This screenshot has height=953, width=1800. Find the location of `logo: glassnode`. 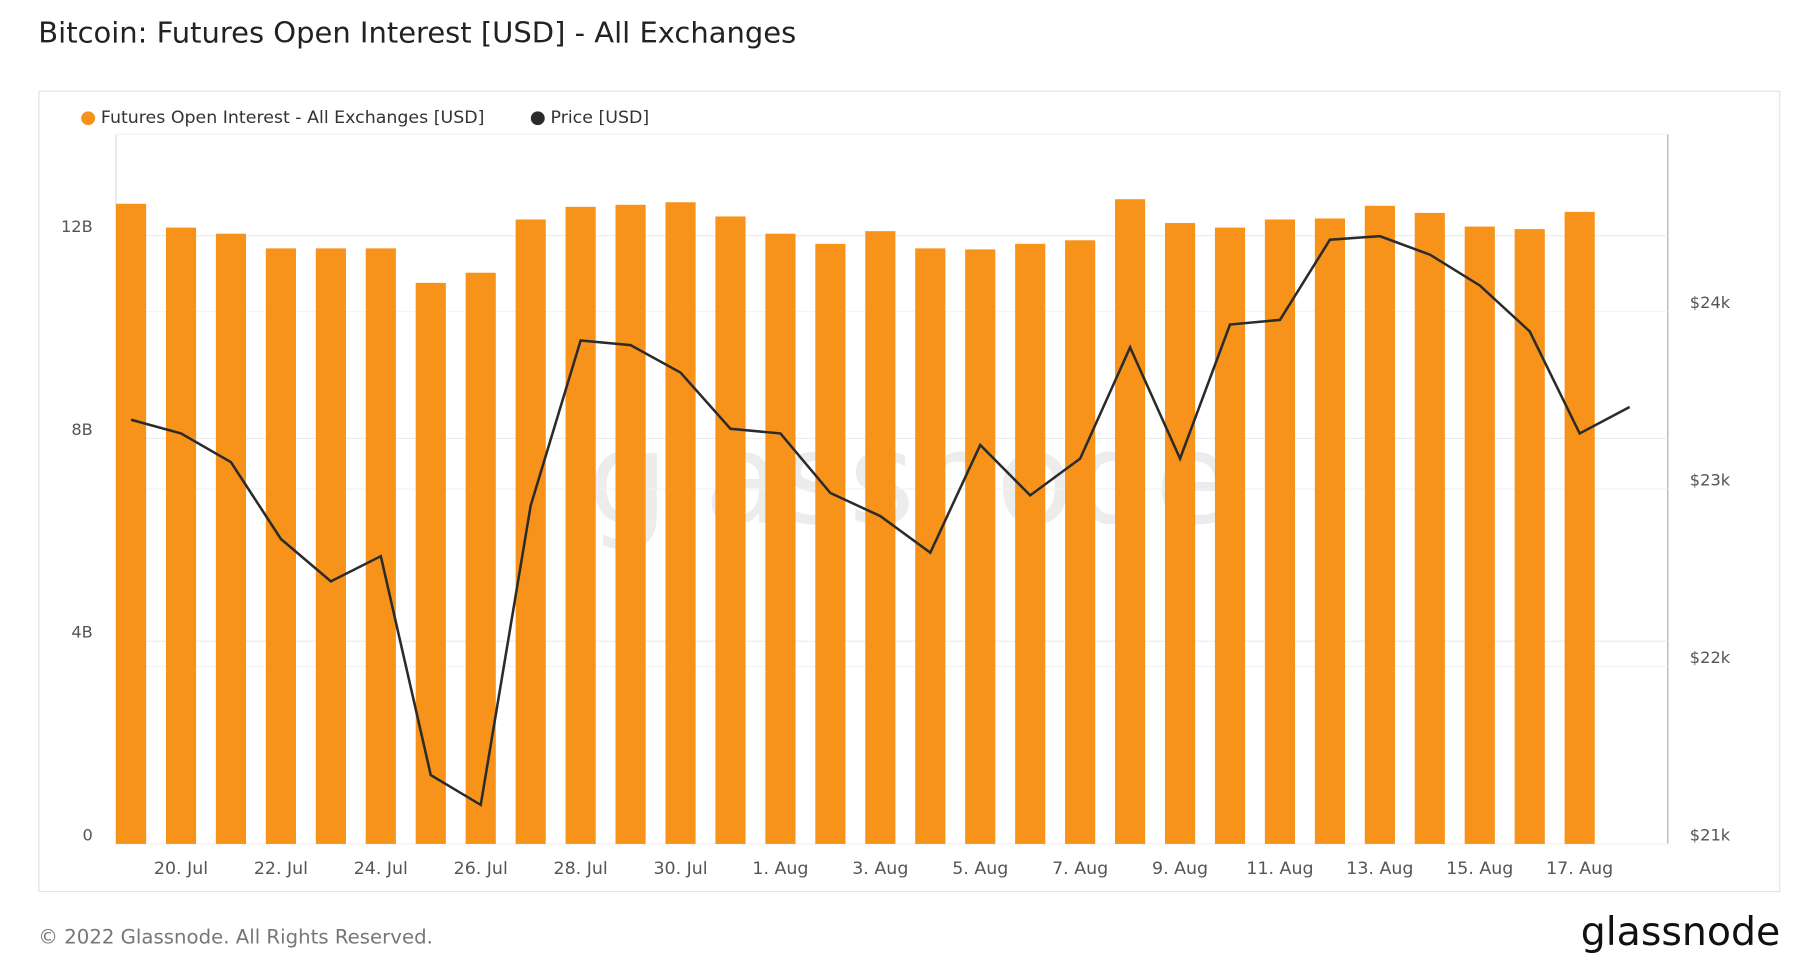

logo: glassnode is located at coordinates (1681, 931).